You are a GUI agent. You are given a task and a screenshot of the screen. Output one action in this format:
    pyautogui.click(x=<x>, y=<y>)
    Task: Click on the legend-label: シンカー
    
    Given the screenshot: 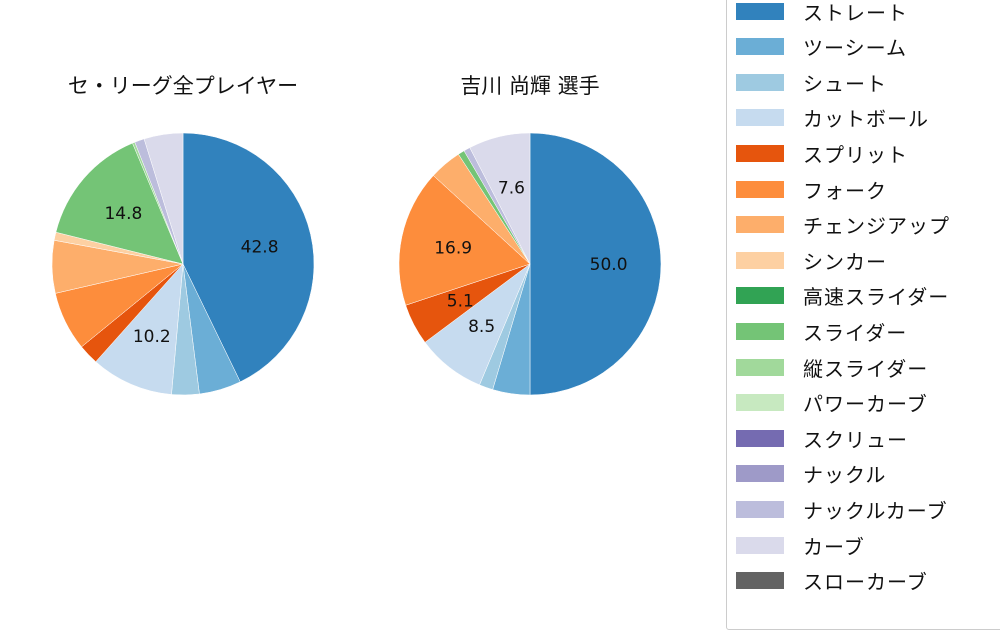 What is the action you would take?
    pyautogui.click(x=845, y=261)
    